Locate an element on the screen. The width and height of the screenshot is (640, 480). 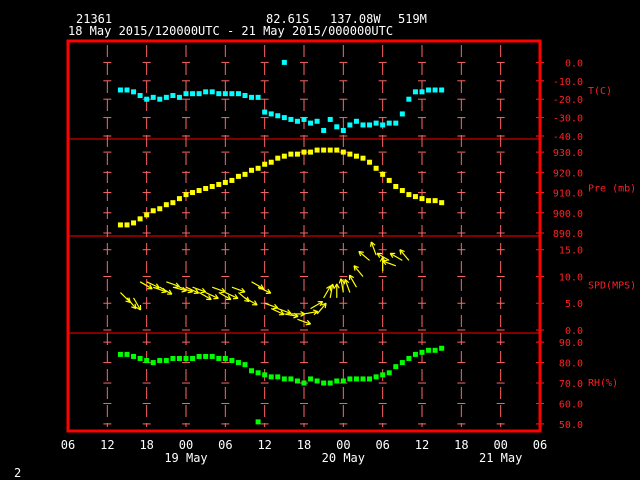
y-tick-label: 15.0 is located at coordinates (571, 251).